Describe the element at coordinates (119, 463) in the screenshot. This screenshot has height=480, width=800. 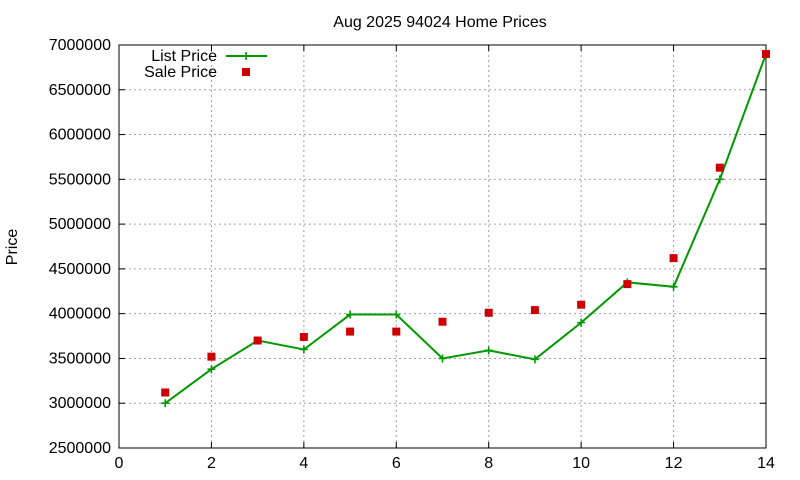
I see `x-tick-label: 0` at that location.